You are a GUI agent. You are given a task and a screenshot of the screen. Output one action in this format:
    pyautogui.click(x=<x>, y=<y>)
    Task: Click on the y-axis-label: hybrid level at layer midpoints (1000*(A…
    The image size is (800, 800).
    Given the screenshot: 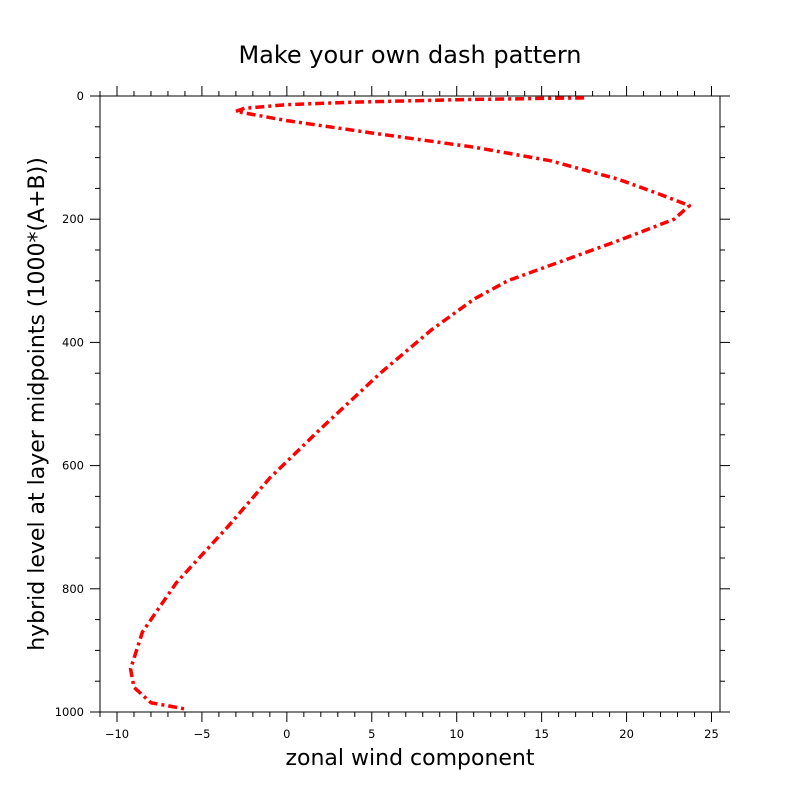 What is the action you would take?
    pyautogui.click(x=37, y=404)
    